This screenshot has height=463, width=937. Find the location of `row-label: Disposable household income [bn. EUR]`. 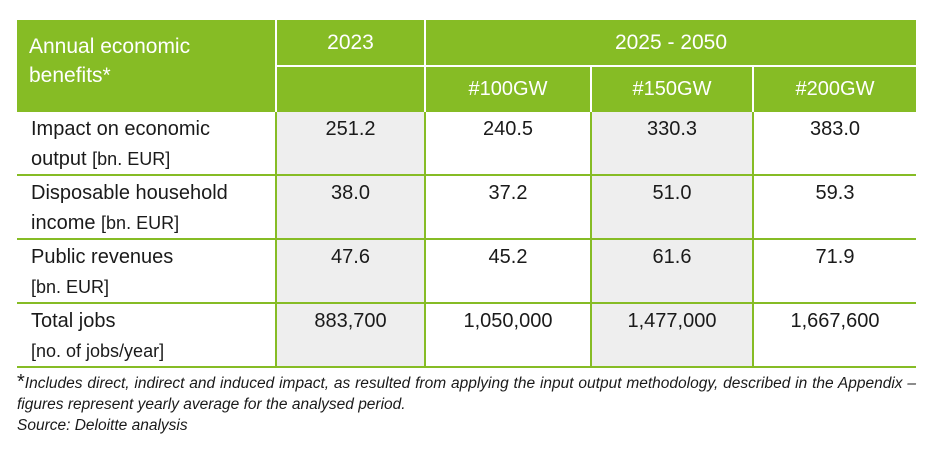

row-label: Disposable household income [bn. EUR] is located at coordinates (146, 207).